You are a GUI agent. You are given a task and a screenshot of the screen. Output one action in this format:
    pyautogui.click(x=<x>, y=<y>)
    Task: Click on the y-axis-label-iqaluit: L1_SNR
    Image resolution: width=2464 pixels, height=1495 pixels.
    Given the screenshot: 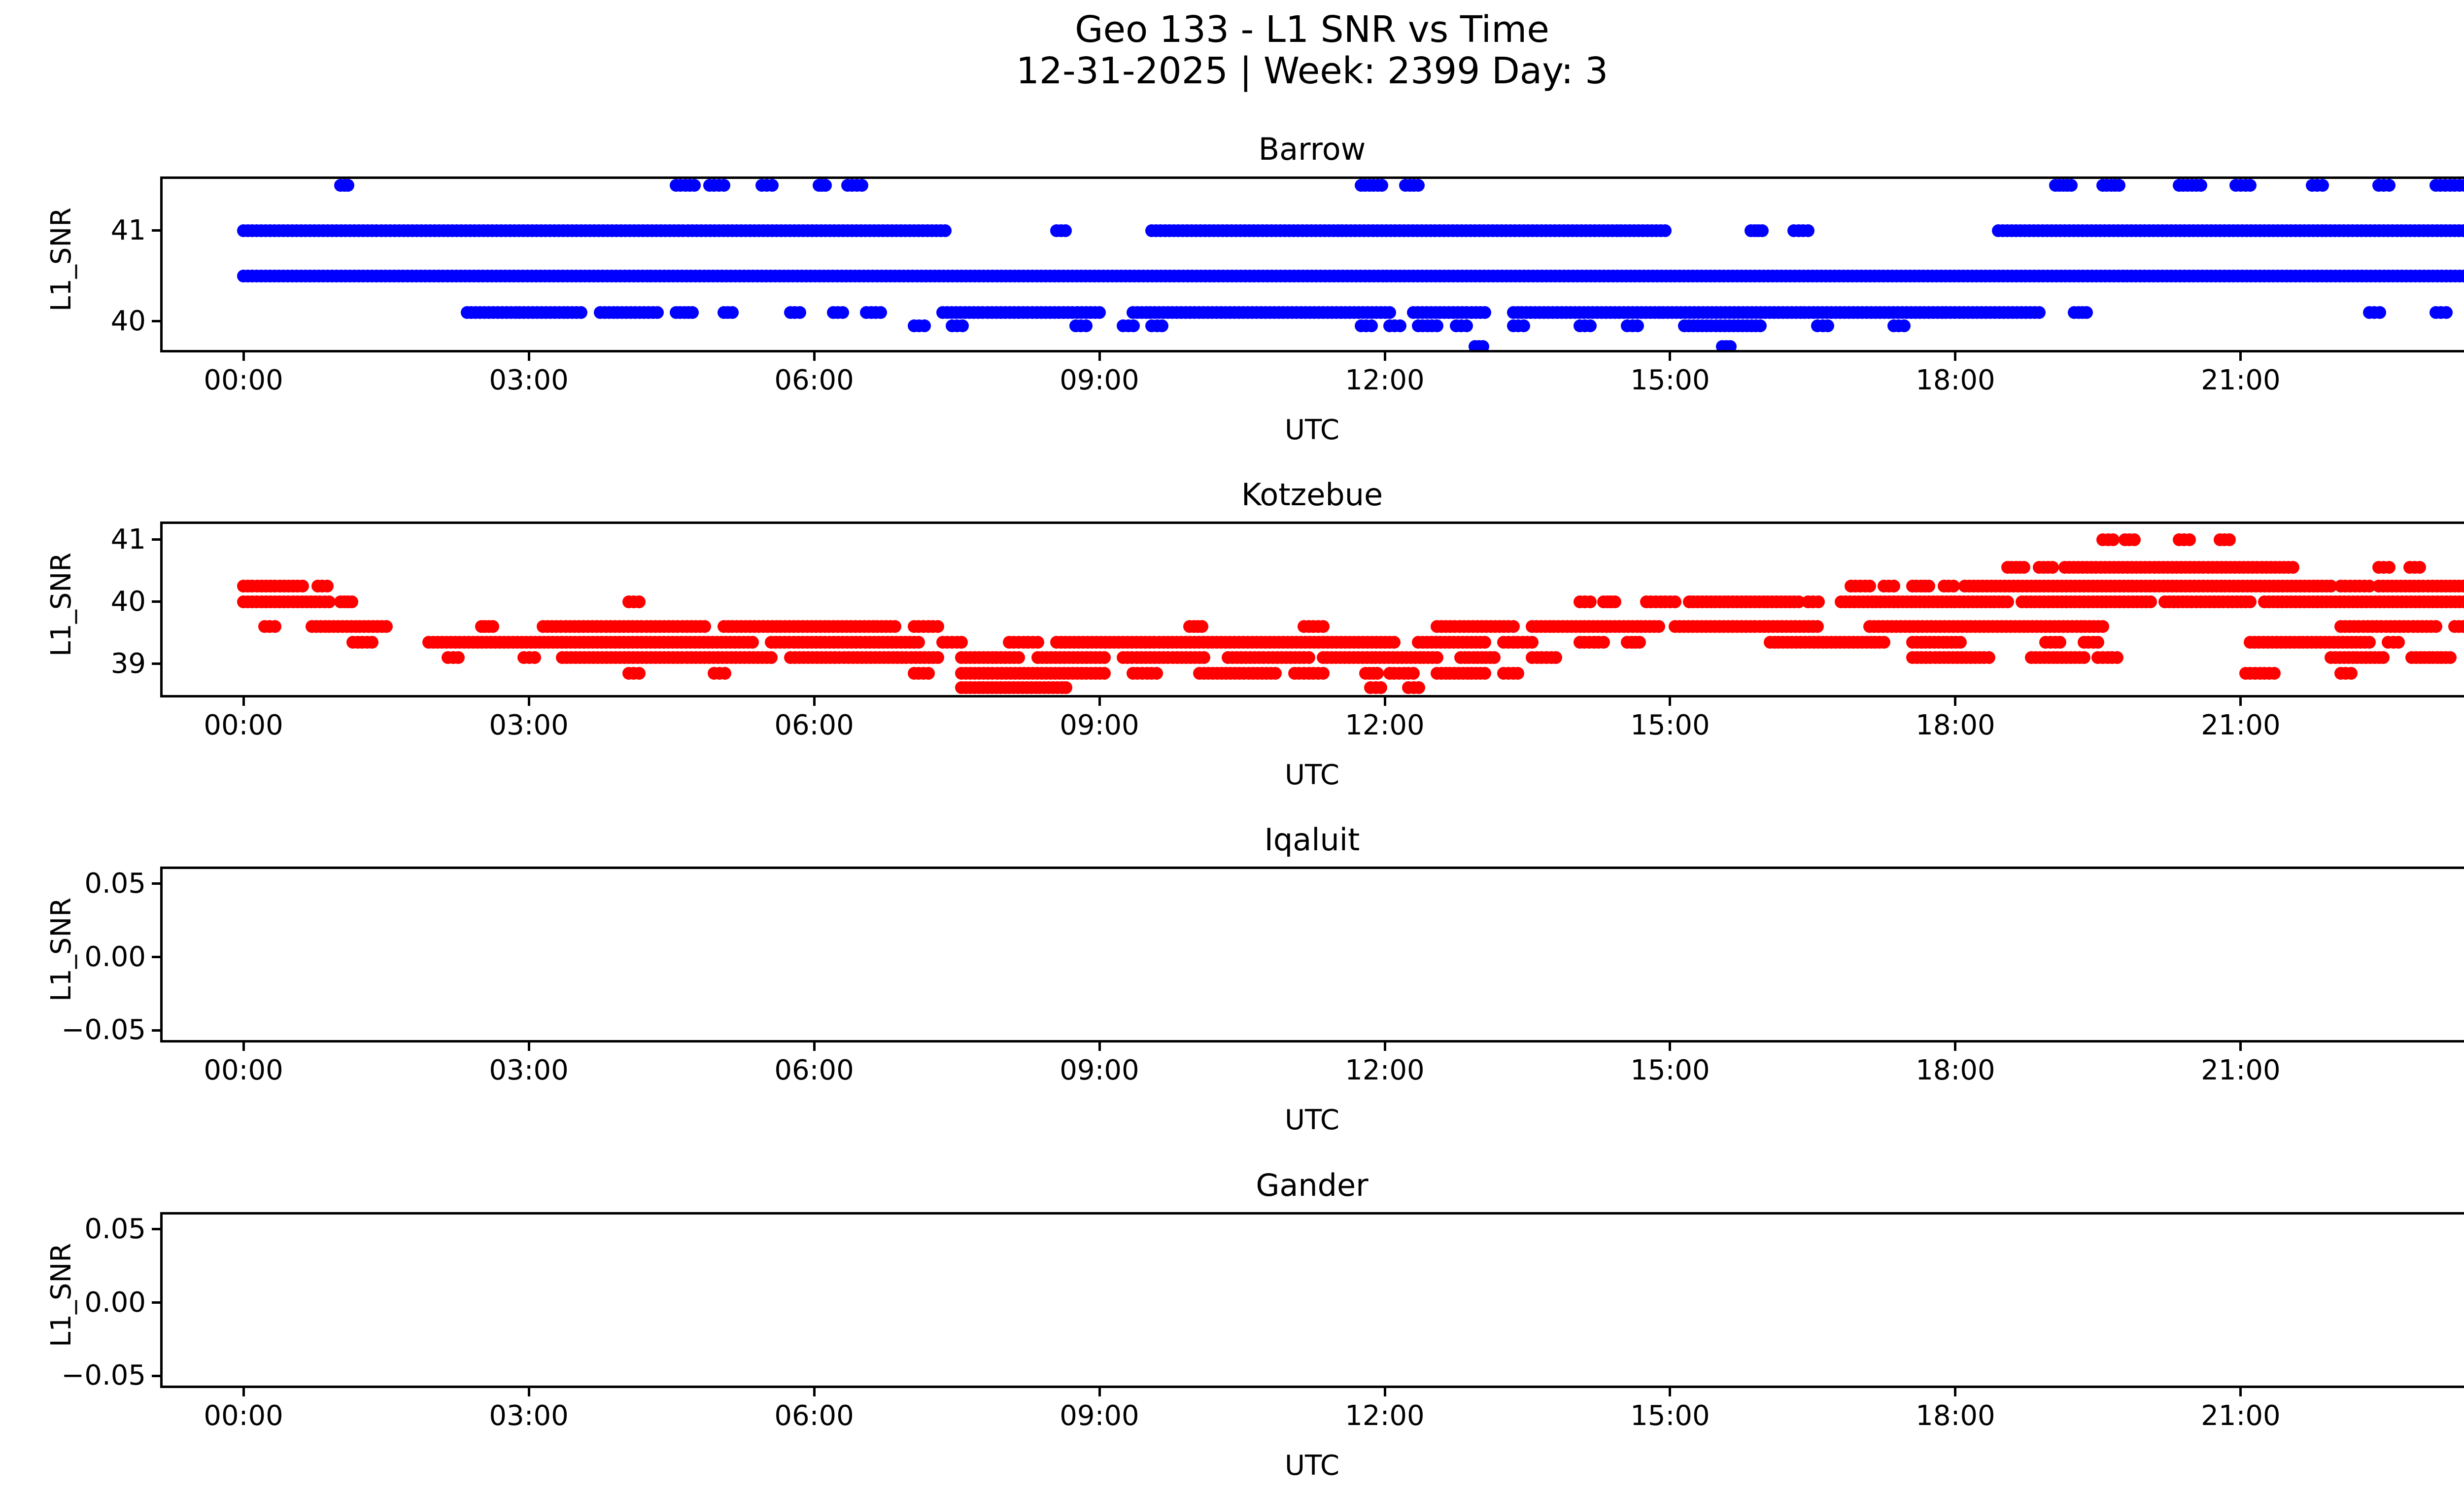 What is the action you would take?
    pyautogui.click(x=61, y=949)
    